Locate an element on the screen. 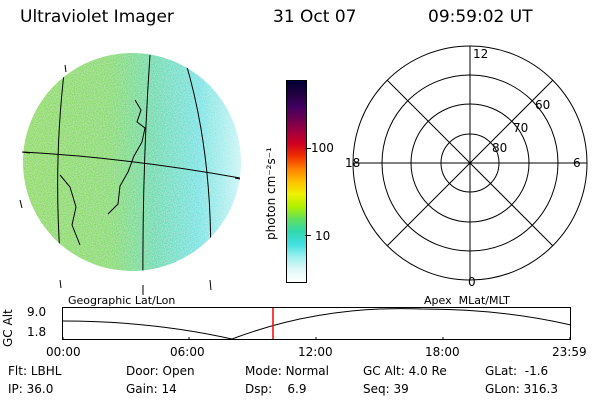 This screenshot has height=400, width=600. orbit-xtick-1800: 18:00 is located at coordinates (442, 352).